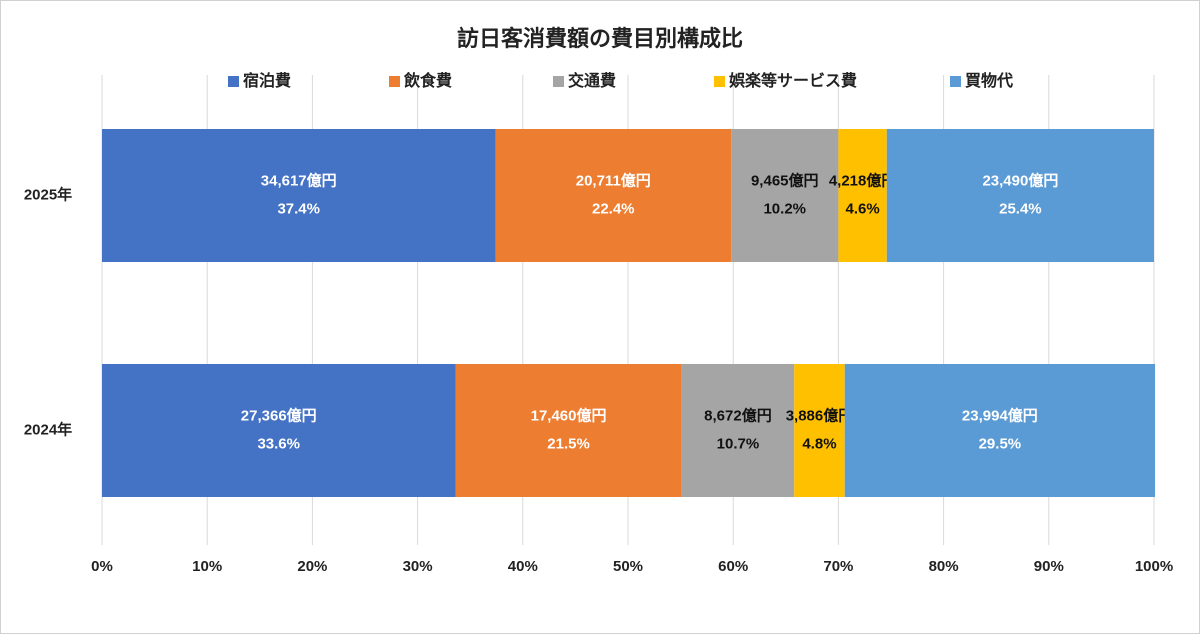 This screenshot has height=634, width=1200. I want to click on data-label: 10.7%, so click(738, 443).